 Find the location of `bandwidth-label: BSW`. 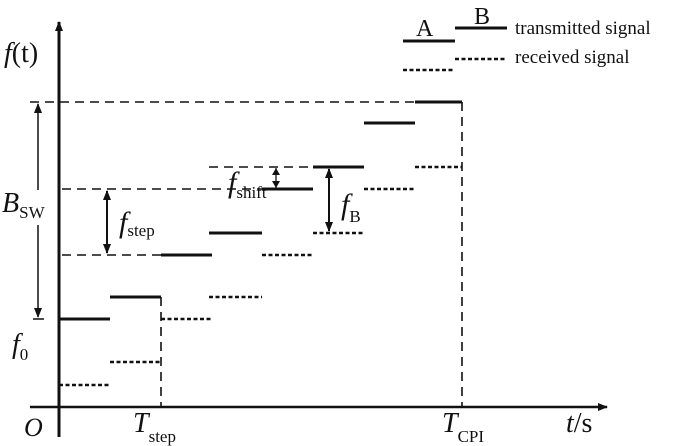

bandwidth-label: BSW is located at coordinates (24, 205).